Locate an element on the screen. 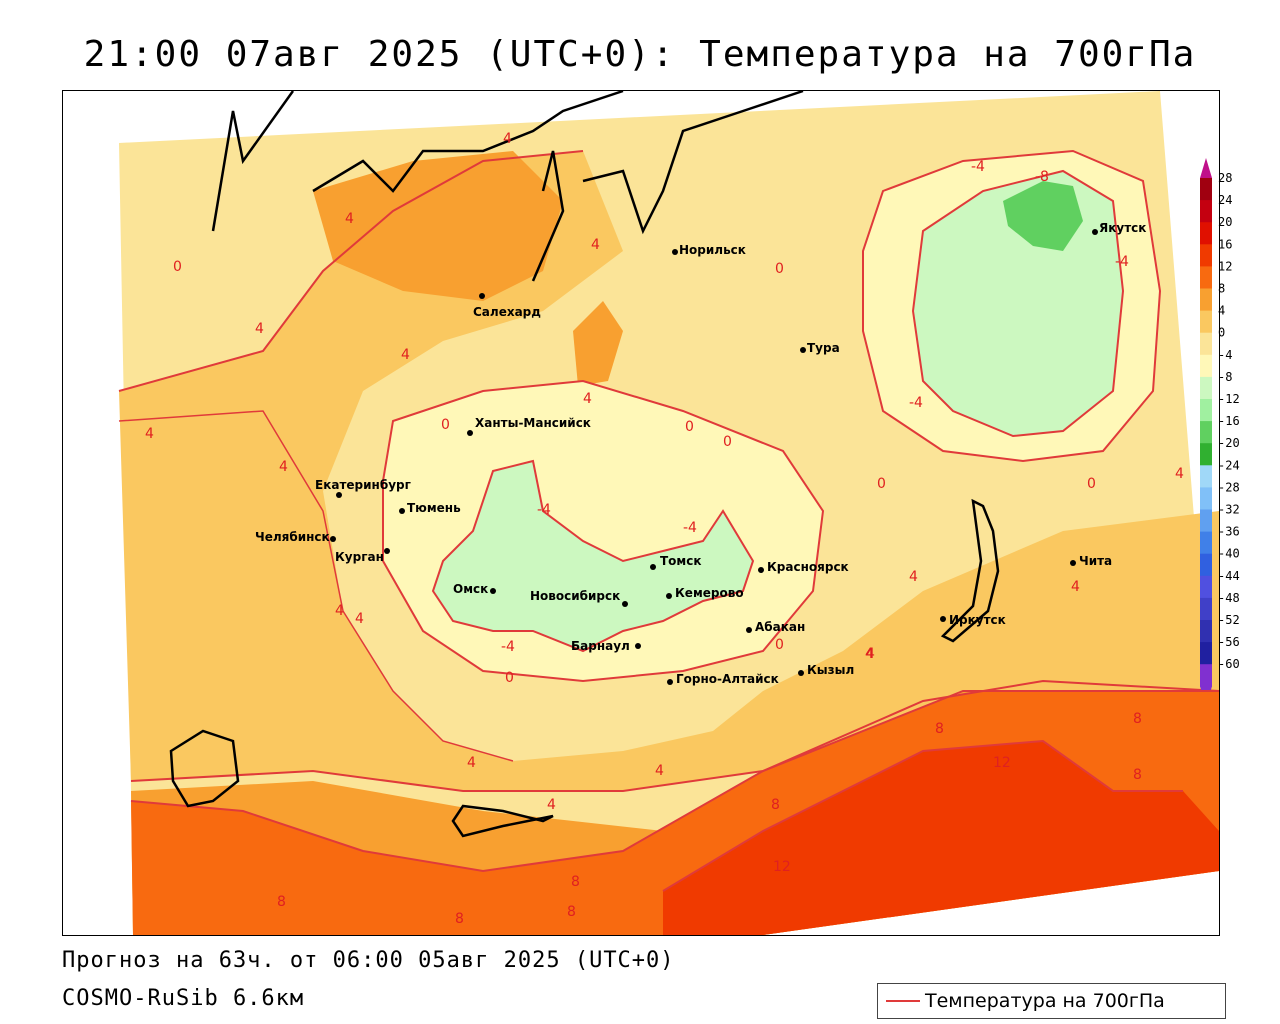  colorbar-tick-label: -8 is located at coordinates (1225, 377).